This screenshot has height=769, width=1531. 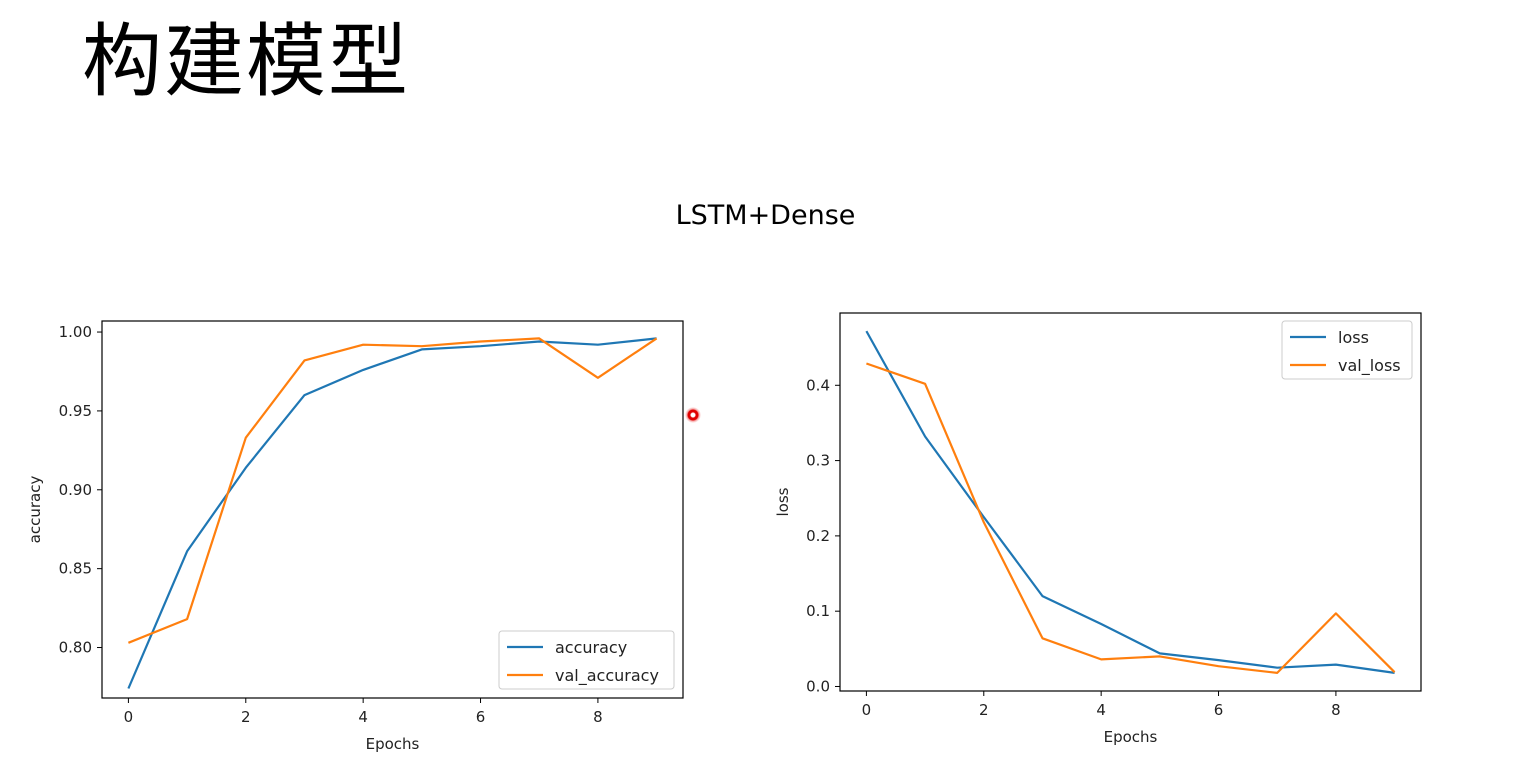 I want to click on y-tick-label: 0.4, so click(x=818, y=385).